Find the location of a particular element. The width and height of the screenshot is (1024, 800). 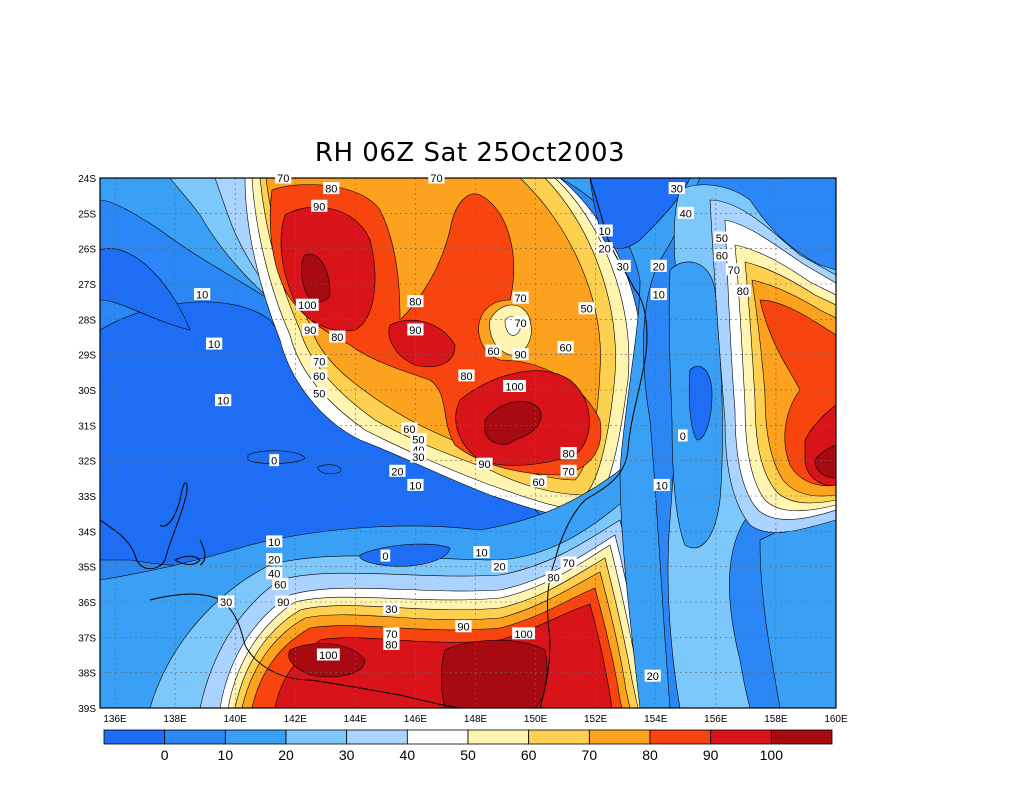

lat-tick-label: 31S is located at coordinates (87, 426).